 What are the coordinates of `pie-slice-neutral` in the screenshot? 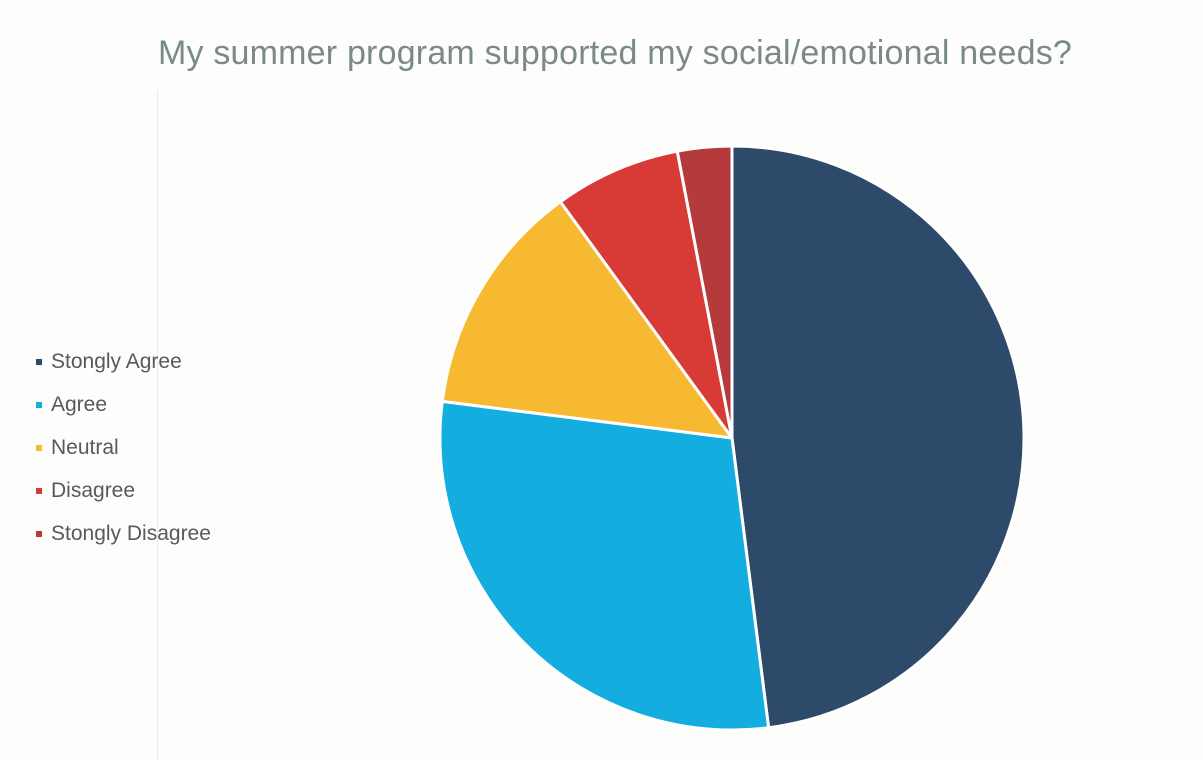 It's located at (587, 320).